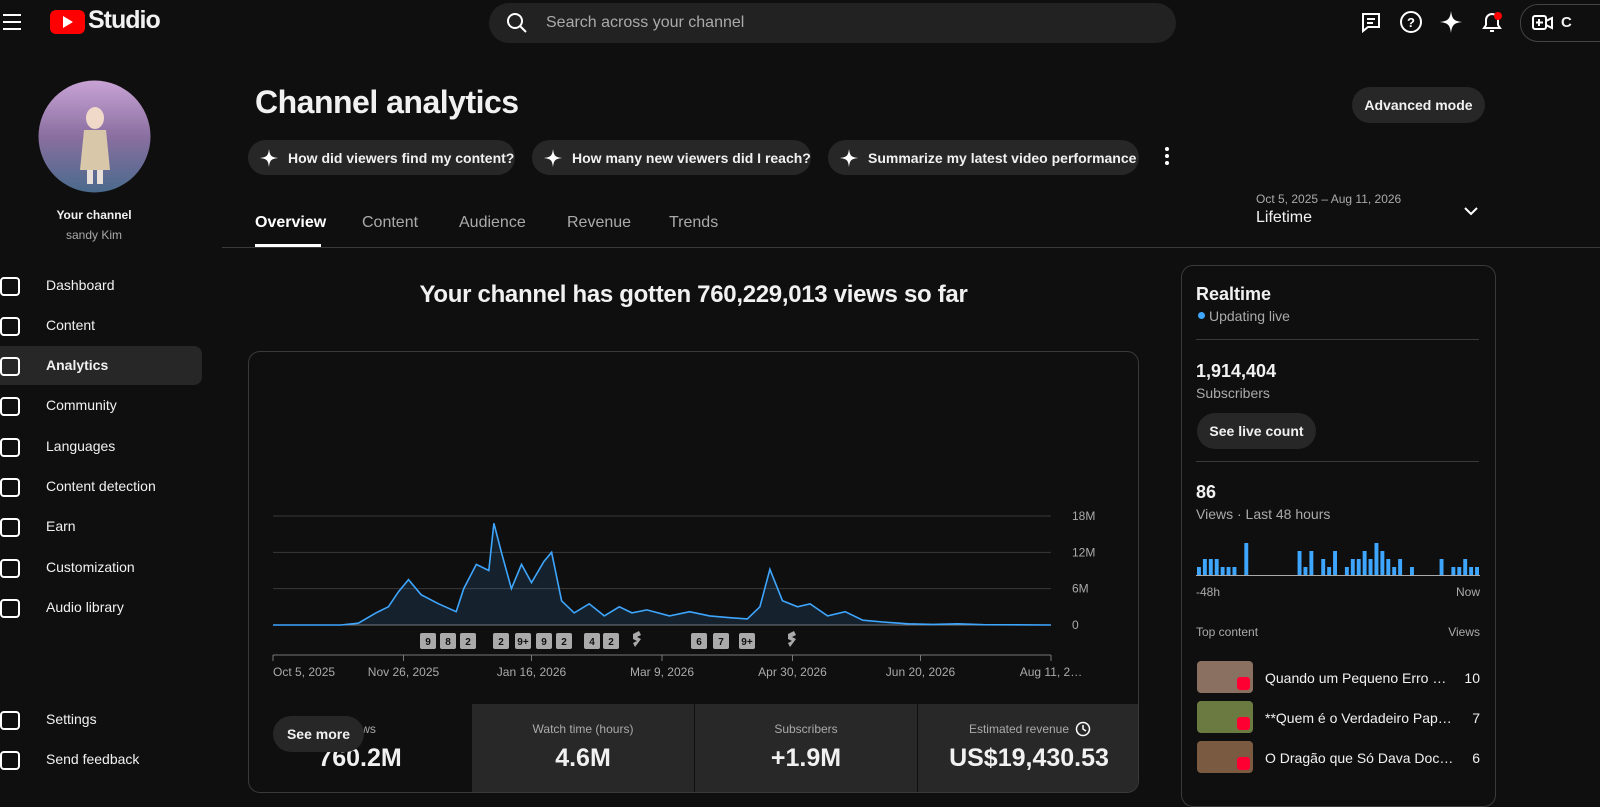  I want to click on nav-item: Languages, so click(81, 446).